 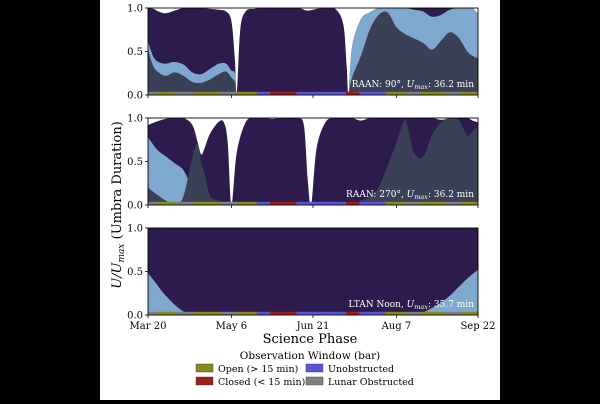 What do you see at coordinates (313, 326) in the screenshot?
I see `x-tick-label: Jun 21` at bounding box center [313, 326].